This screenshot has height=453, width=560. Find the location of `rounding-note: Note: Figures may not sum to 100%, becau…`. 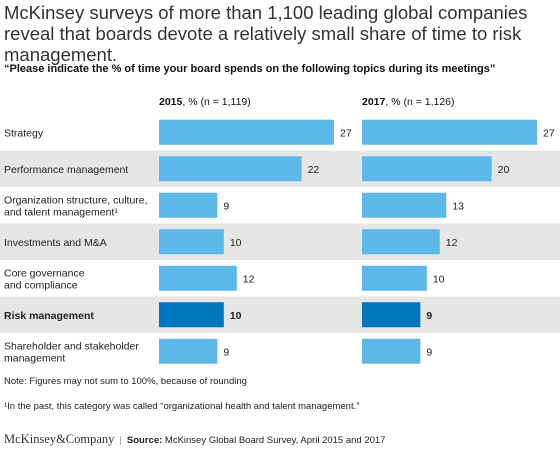

rounding-note: Note: Figures may not sum to 100%, becau… is located at coordinates (125, 381).